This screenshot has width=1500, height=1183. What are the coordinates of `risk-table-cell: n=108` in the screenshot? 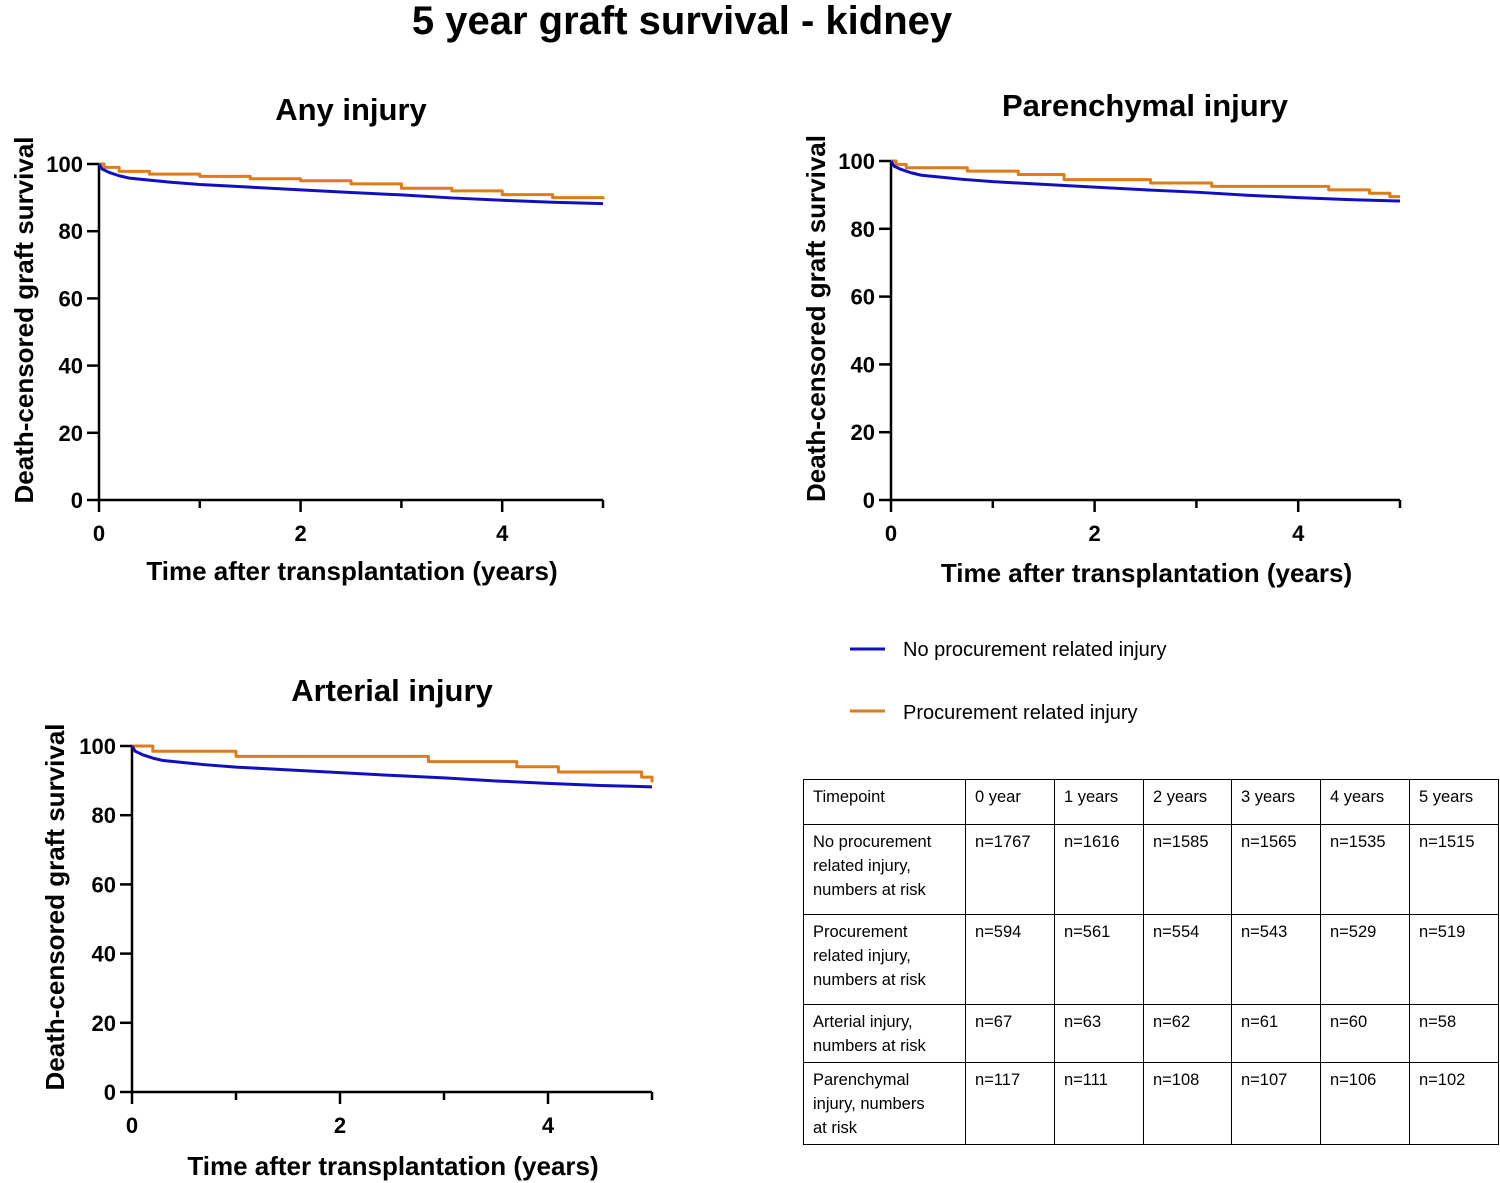 It's located at (1187, 1103).